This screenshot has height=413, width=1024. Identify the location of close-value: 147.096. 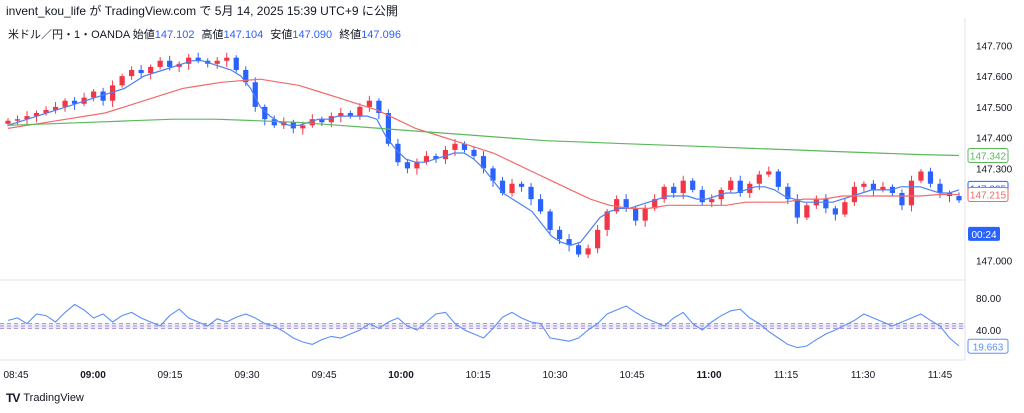
(381, 35).